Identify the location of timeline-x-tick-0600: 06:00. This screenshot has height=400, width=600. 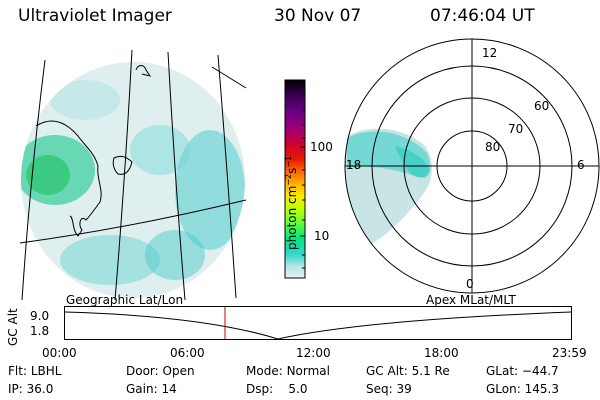
(187, 353).